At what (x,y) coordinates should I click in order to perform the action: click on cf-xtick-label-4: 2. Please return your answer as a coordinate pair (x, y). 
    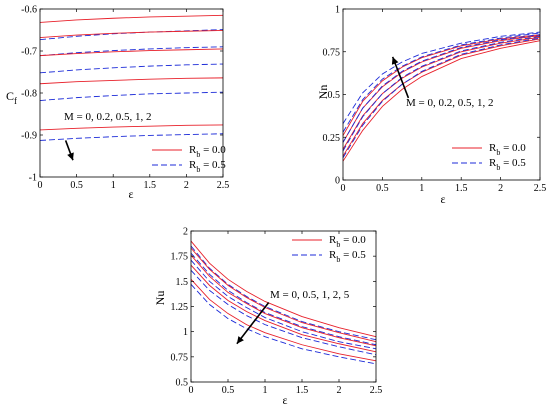
    Looking at the image, I should click on (186, 185).